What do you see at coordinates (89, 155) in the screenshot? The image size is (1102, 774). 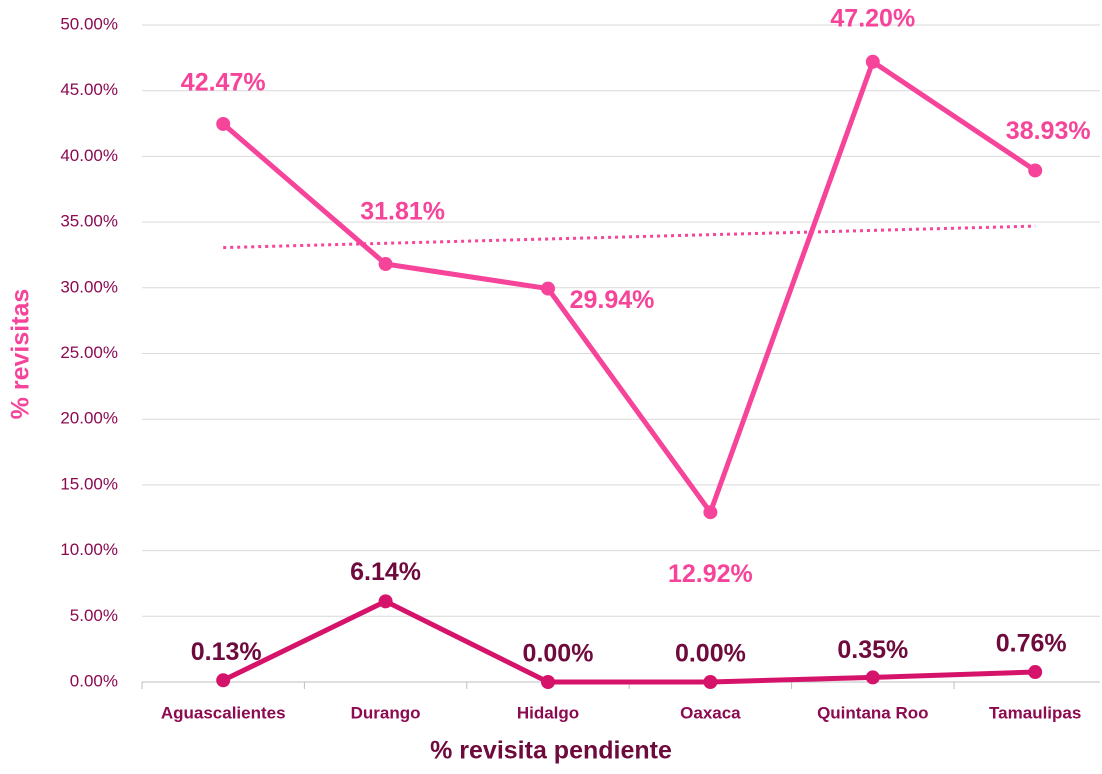 I see `y-tick-label: 40.00%` at bounding box center [89, 155].